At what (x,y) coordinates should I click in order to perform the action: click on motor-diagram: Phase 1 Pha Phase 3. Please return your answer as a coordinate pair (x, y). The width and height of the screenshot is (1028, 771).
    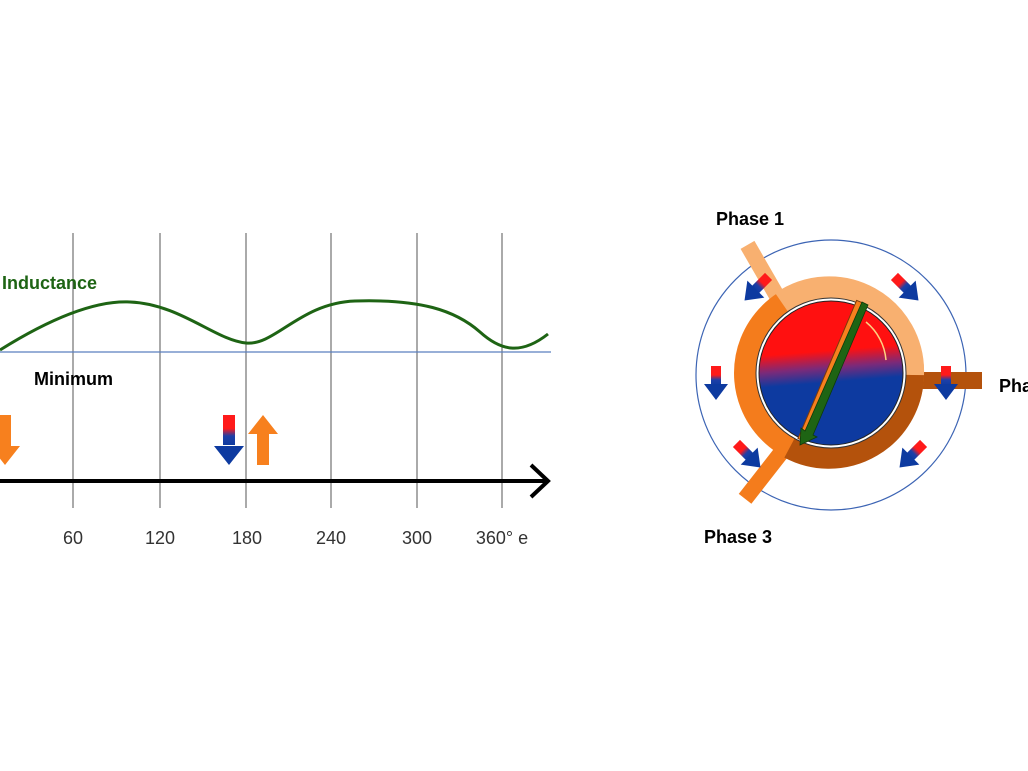
    Looking at the image, I should click on (861, 378).